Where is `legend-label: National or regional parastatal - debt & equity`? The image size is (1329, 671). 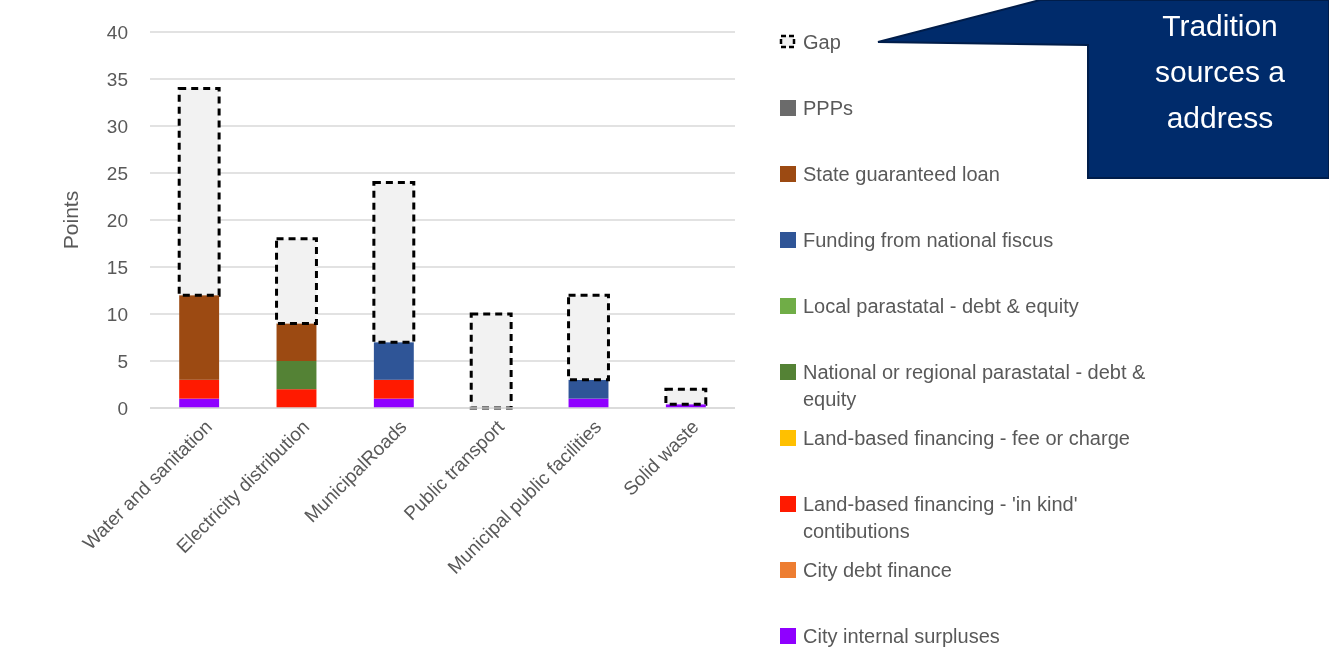
legend-label: National or regional parastatal - debt & equity is located at coordinates (975, 385).